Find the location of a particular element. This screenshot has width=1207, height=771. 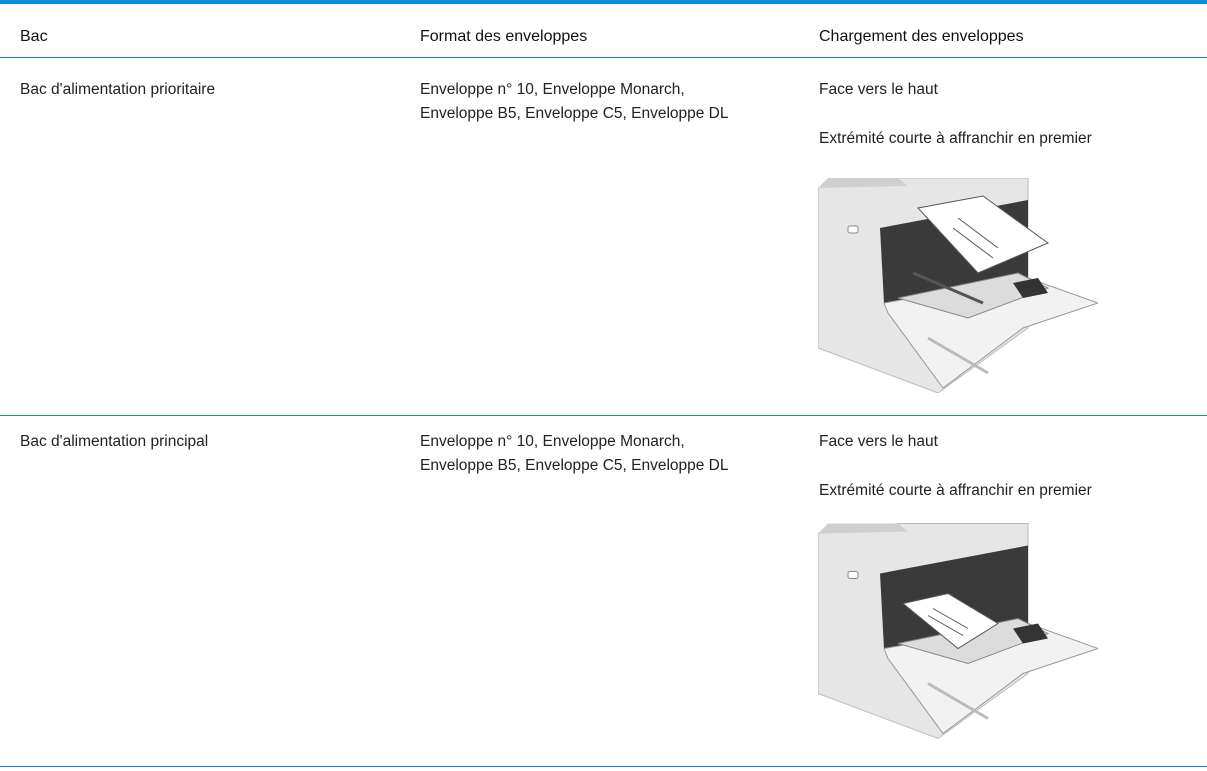

header-cell: Format des enveloppes is located at coordinates (504, 36).